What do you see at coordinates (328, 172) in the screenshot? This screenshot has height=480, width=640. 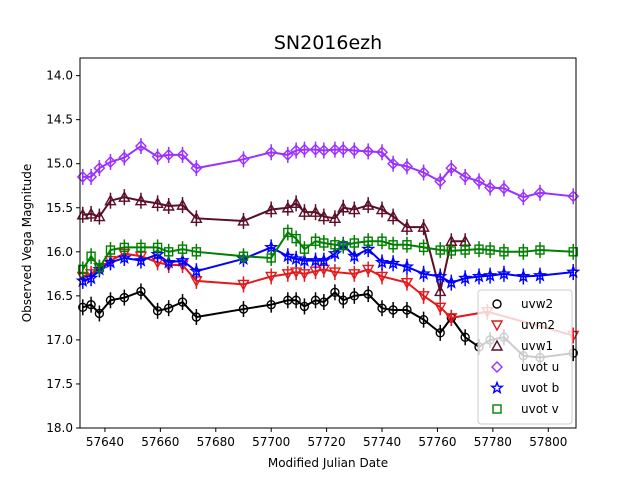 I see `series-uvot-u` at bounding box center [328, 172].